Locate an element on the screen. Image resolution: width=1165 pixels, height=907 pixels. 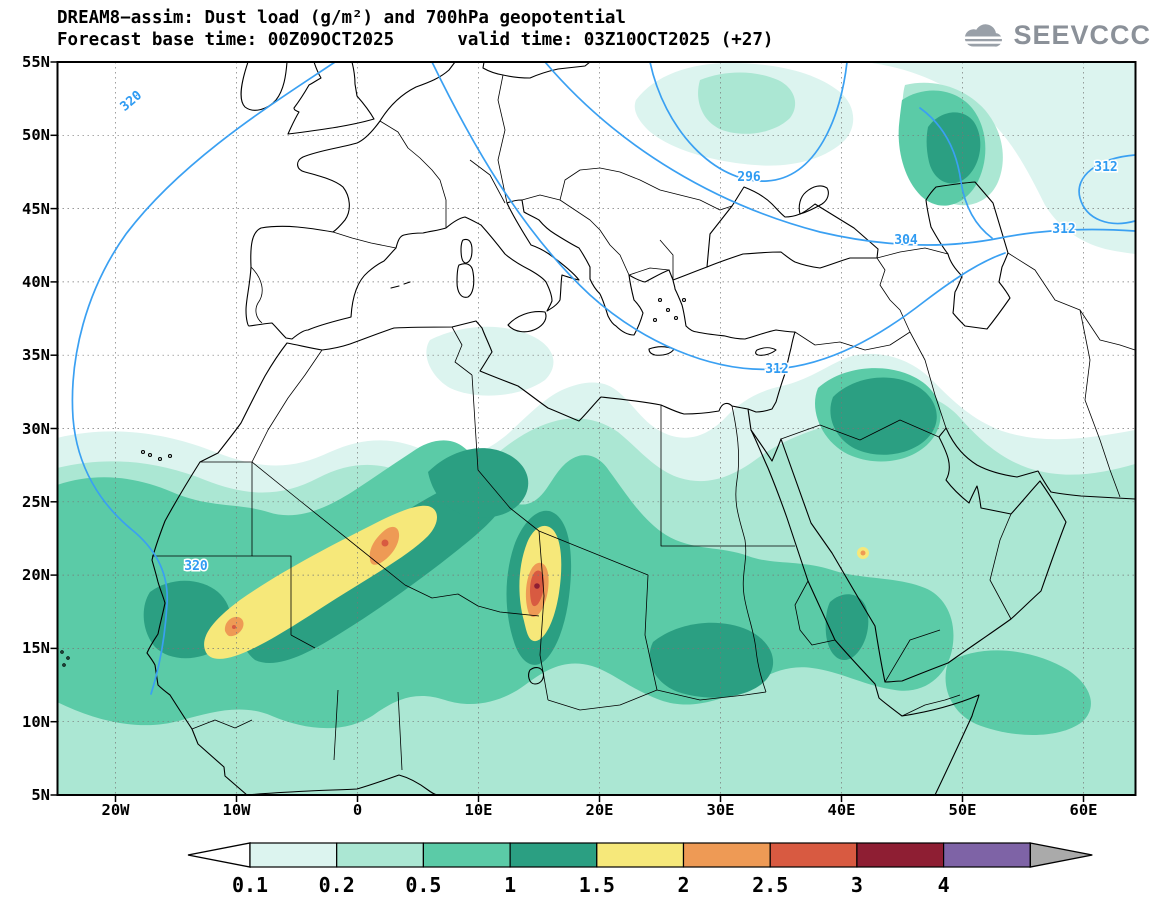
colorbar-tick-label: 3 is located at coordinates (857, 885).